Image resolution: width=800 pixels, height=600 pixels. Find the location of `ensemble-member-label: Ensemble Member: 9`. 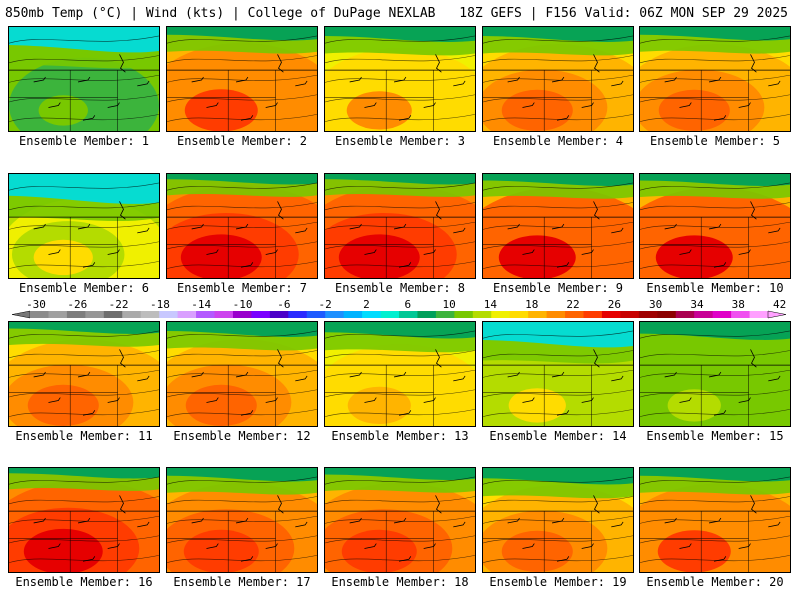

ensemble-member-label: Ensemble Member: 9 is located at coordinates (558, 288).